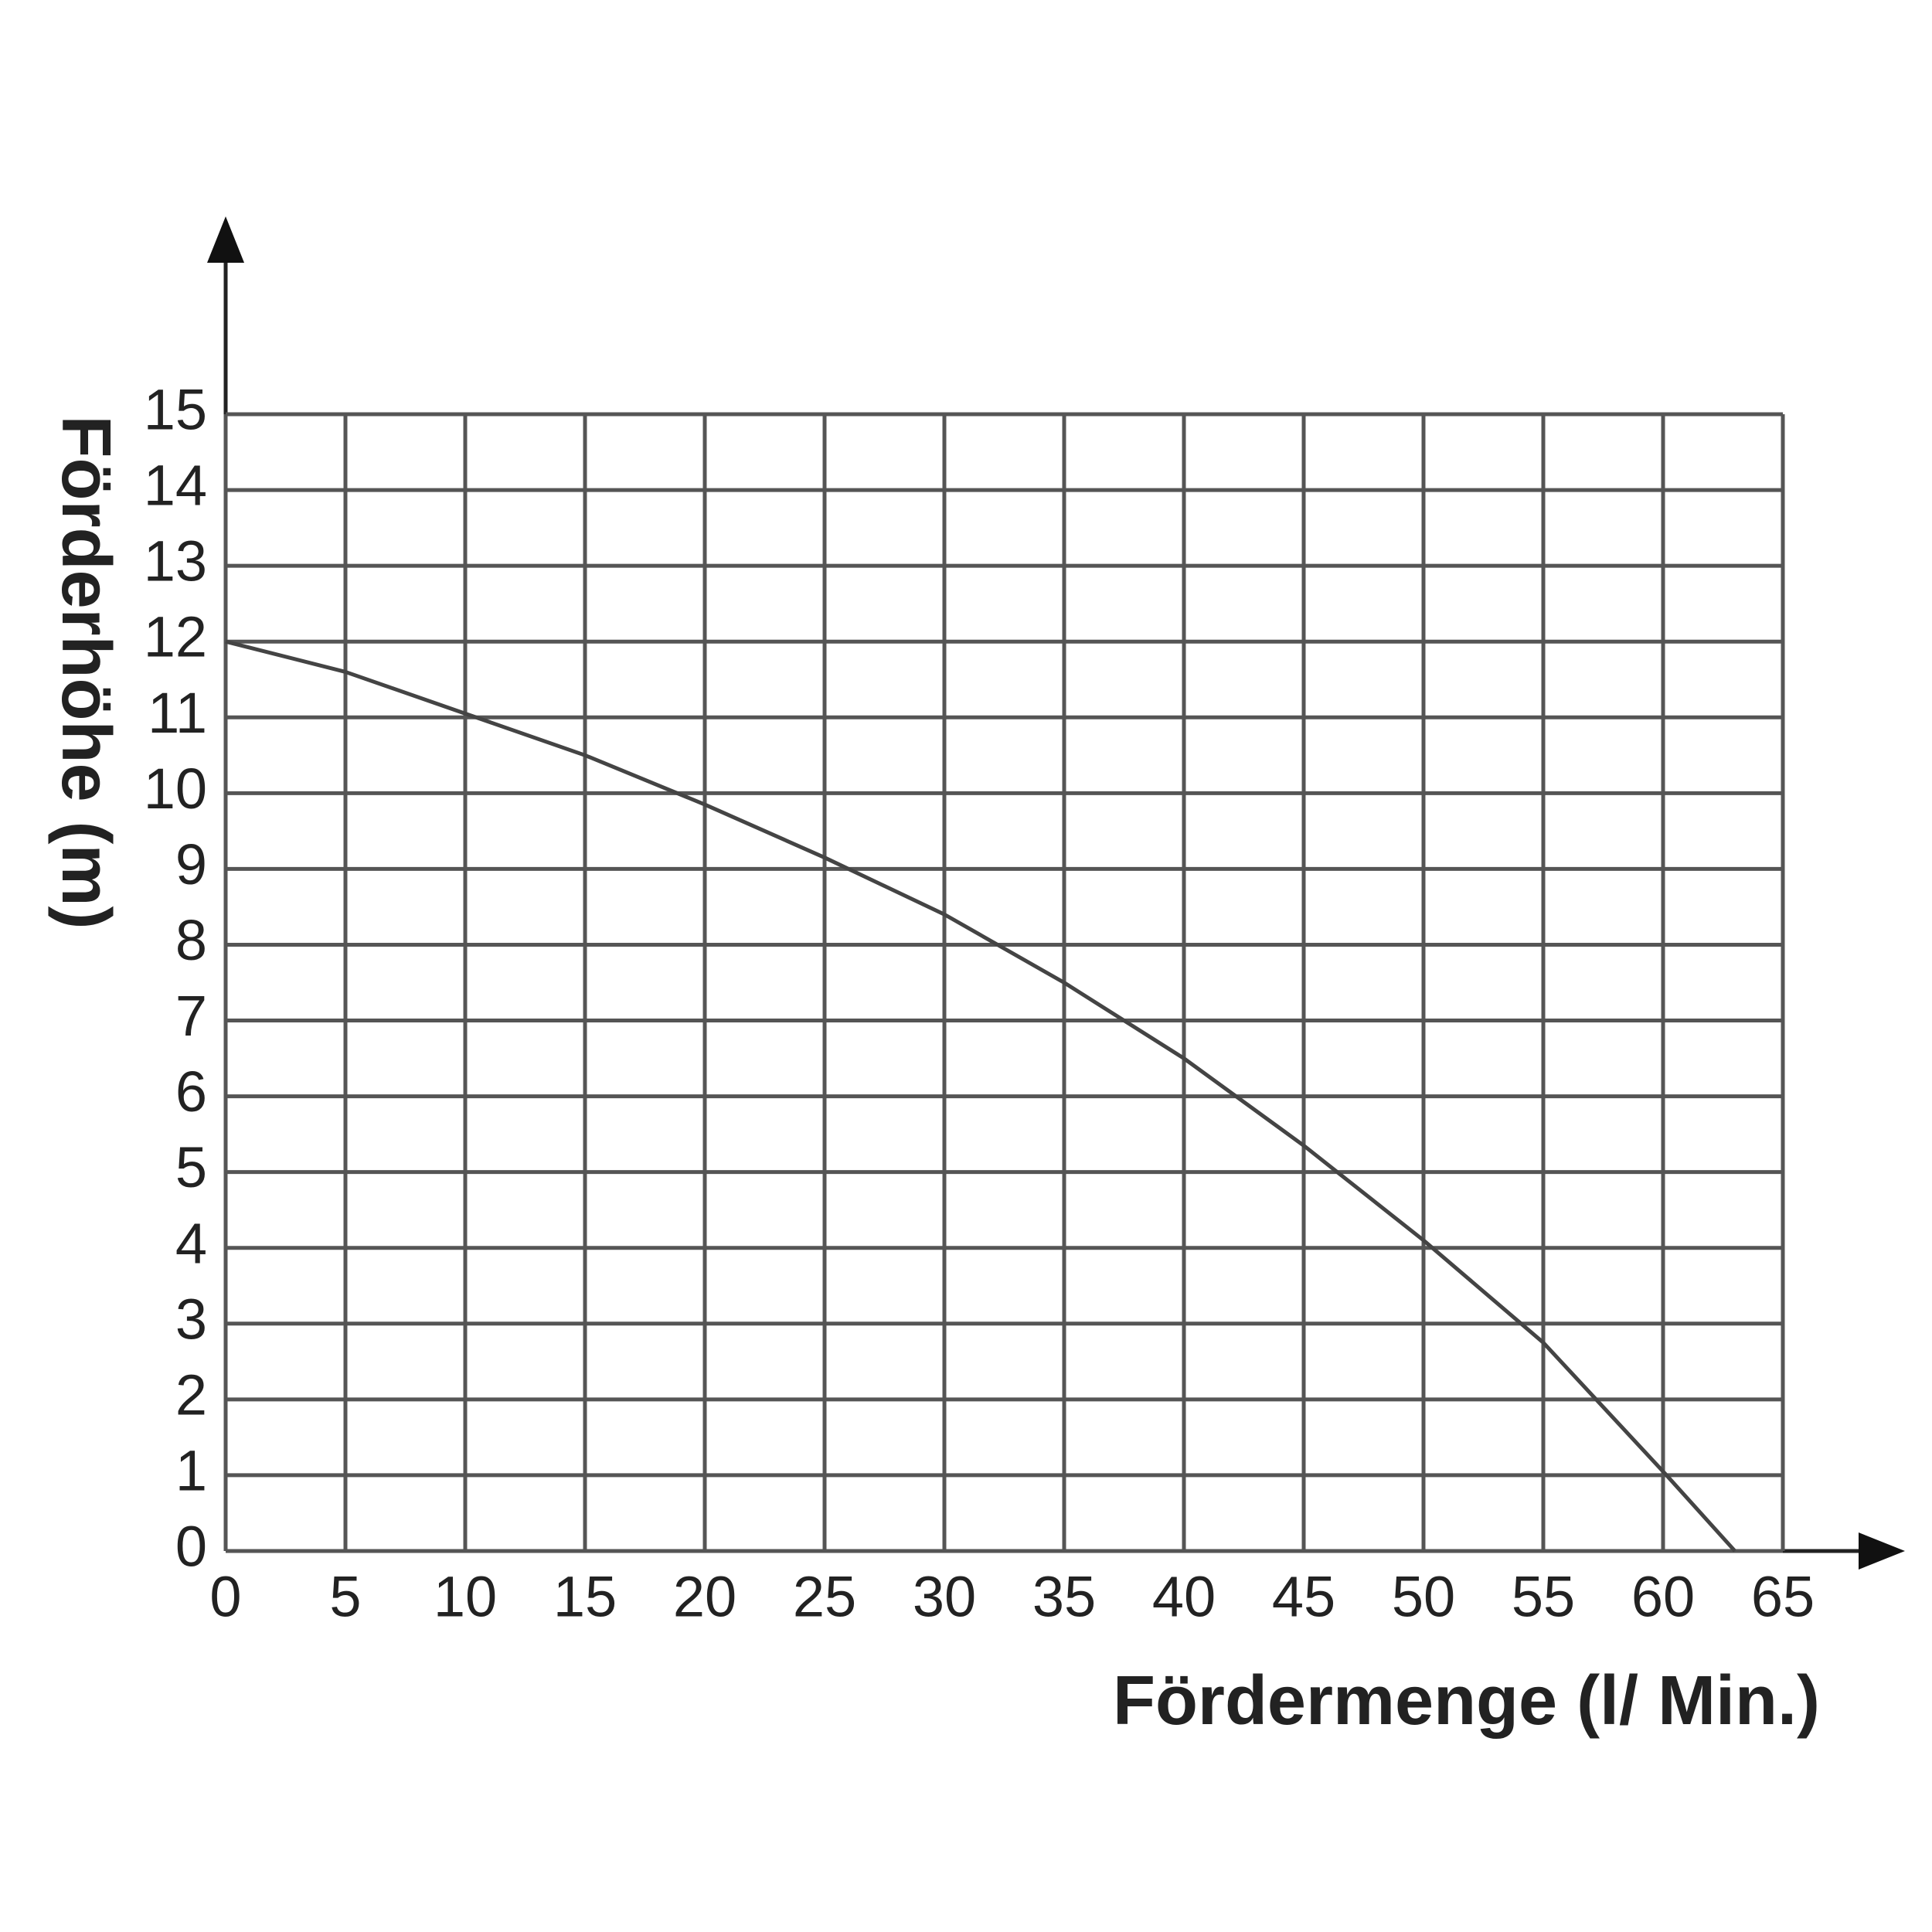  Describe the element at coordinates (1304, 1597) in the screenshot. I see `x-tick-label: 45` at that location.